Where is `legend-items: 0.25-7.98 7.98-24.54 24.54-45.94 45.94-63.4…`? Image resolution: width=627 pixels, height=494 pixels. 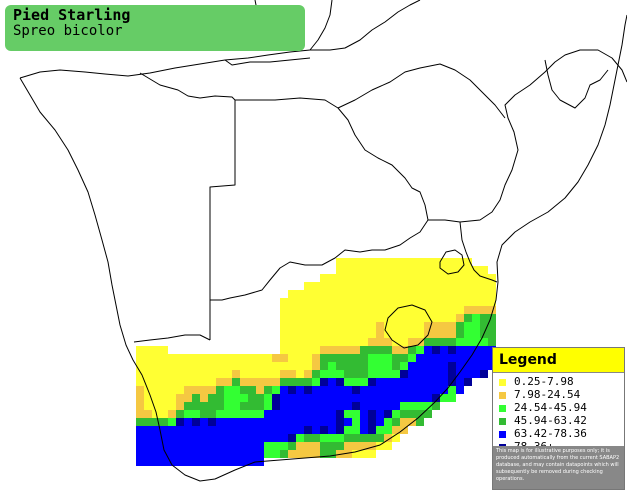
legend-items: 0.25-7.98 7.98-24.54 24.54-45.94 45.94-63.4… is located at coordinates (558, 414).